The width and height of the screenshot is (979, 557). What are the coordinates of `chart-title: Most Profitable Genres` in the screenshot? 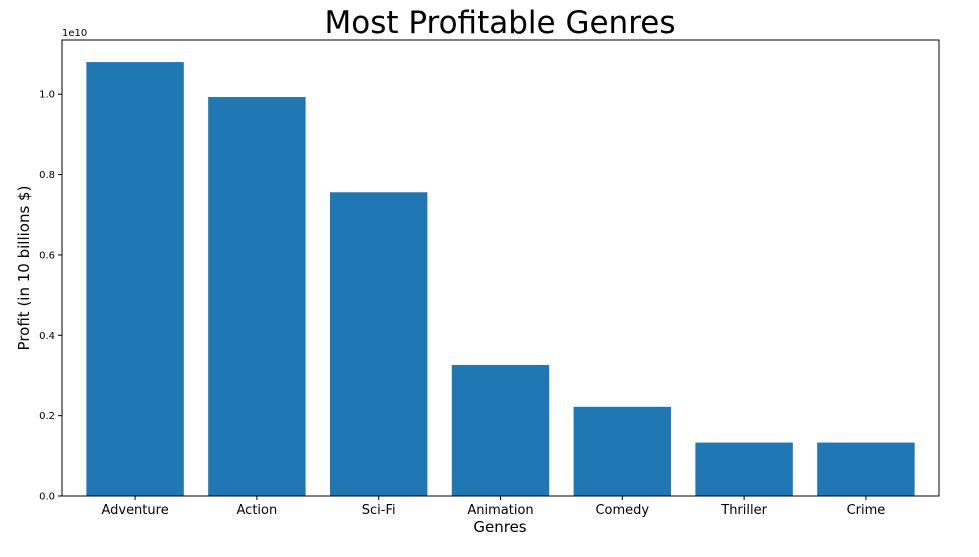 It's located at (500, 23).